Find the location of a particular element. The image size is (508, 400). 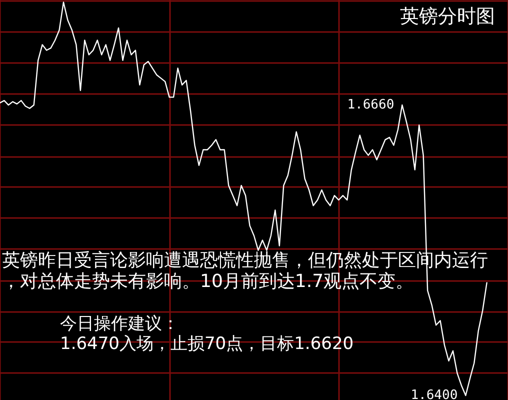

chart-title: 英镑分时图 is located at coordinates (447, 17).